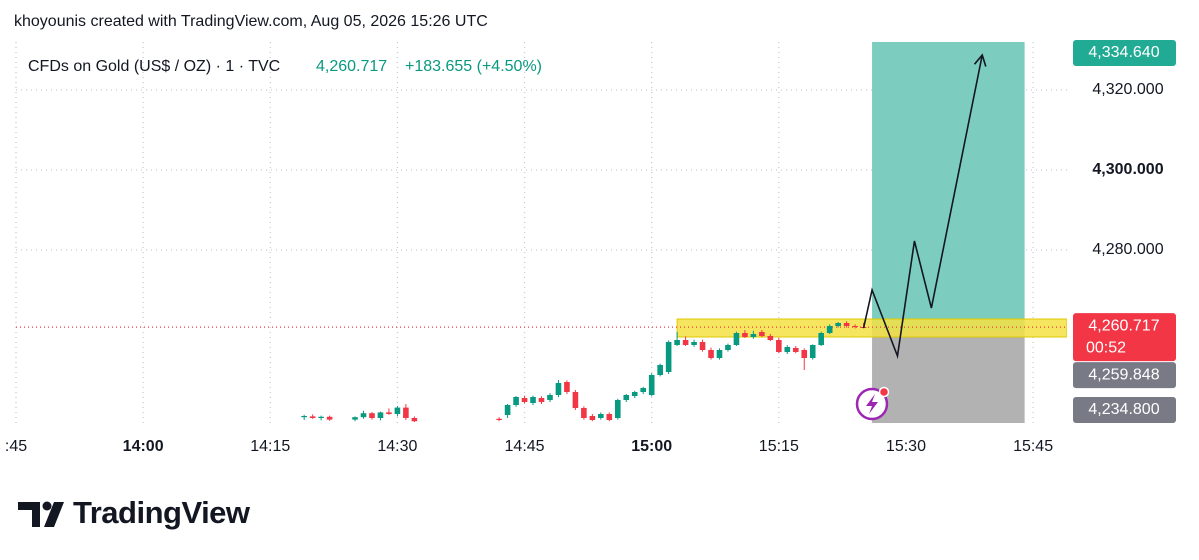 Image resolution: width=1199 pixels, height=560 pixels. I want to click on target-price-label-bg, so click(1124, 53).